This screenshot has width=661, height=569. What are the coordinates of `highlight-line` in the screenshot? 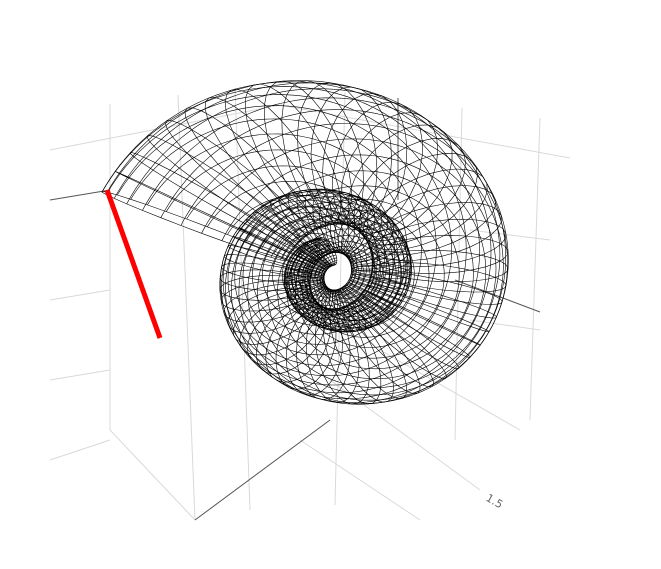 It's located at (133, 264).